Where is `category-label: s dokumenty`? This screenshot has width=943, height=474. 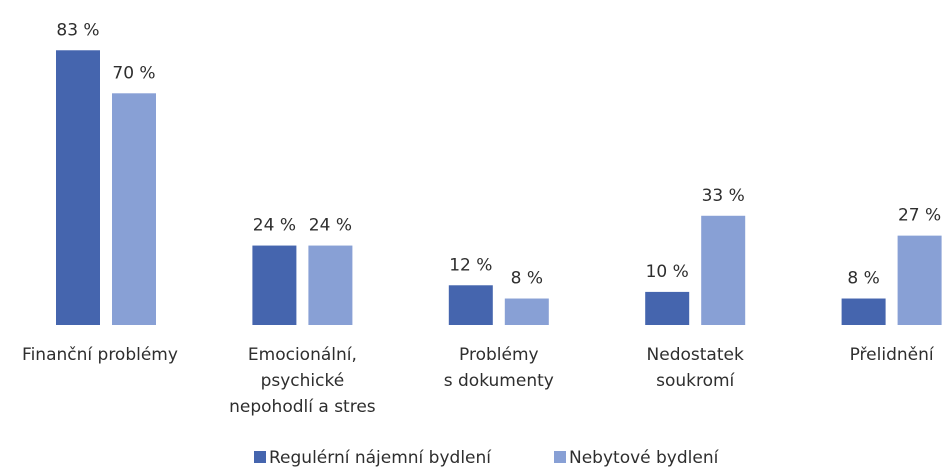
category-label: s dokumenty is located at coordinates (499, 381).